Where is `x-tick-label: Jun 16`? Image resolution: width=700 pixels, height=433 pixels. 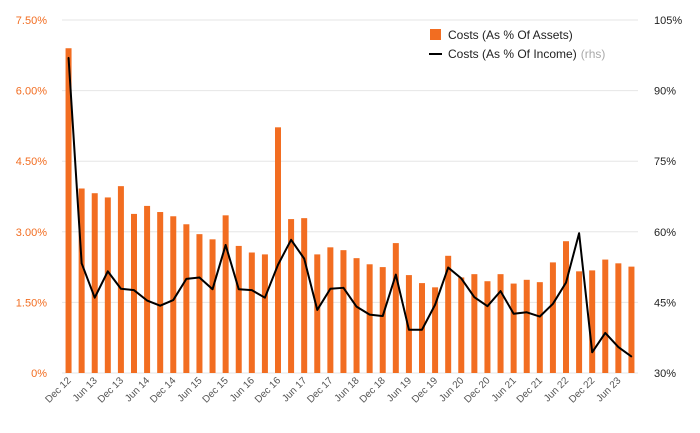 x-tick-label: Jun 16 is located at coordinates (242, 389).